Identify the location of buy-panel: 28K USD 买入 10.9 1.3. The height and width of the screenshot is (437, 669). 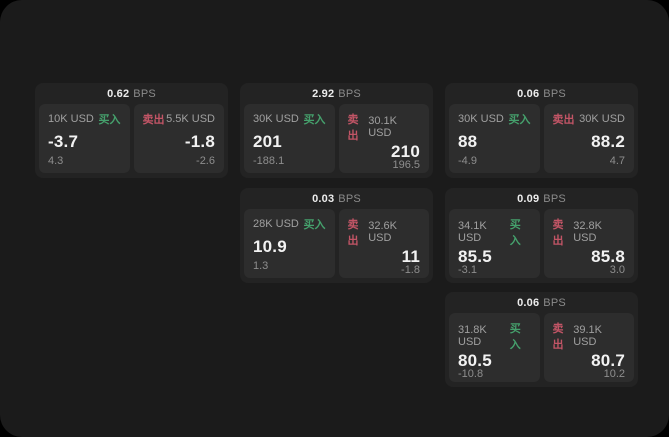
(289, 243).